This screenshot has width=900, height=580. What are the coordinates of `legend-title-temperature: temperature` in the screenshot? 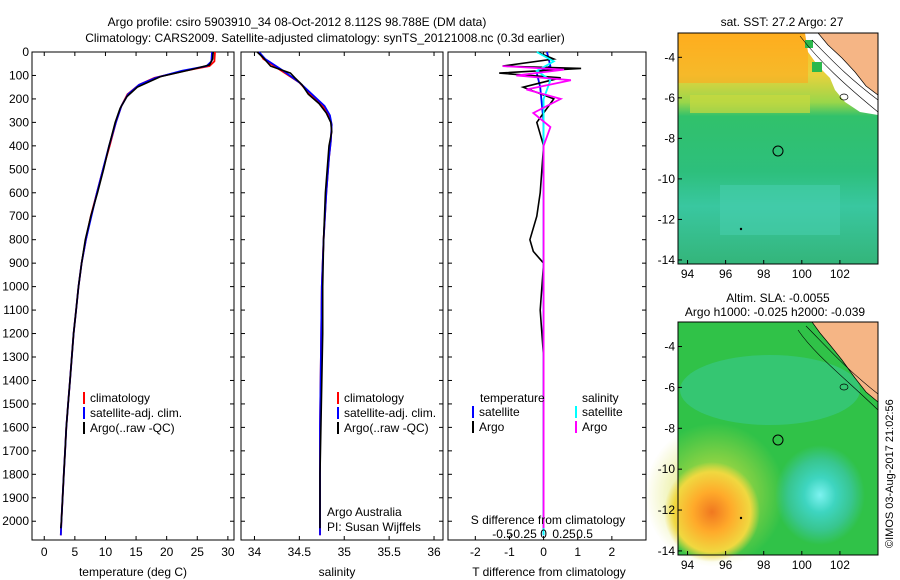 It's located at (512, 398).